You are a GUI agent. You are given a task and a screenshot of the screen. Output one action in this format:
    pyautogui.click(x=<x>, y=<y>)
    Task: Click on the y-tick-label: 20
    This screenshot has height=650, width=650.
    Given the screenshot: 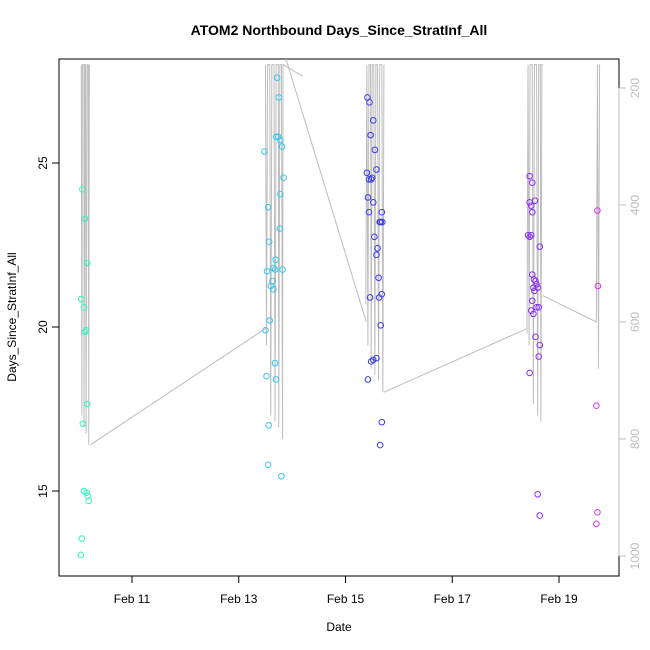 What is the action you would take?
    pyautogui.click(x=43, y=327)
    